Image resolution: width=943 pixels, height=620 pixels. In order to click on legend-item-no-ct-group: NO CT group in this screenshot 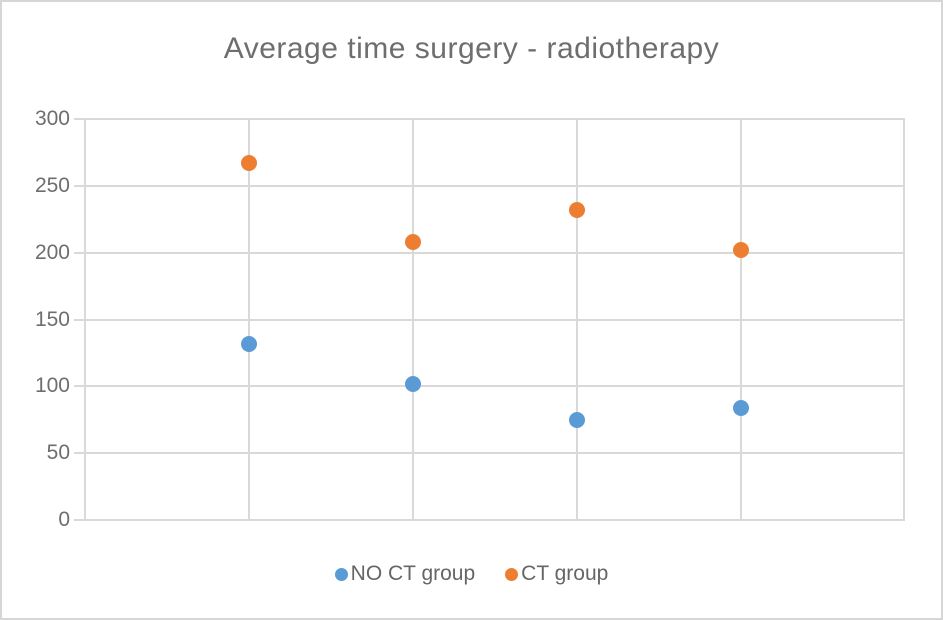, I will do `click(405, 574)`.